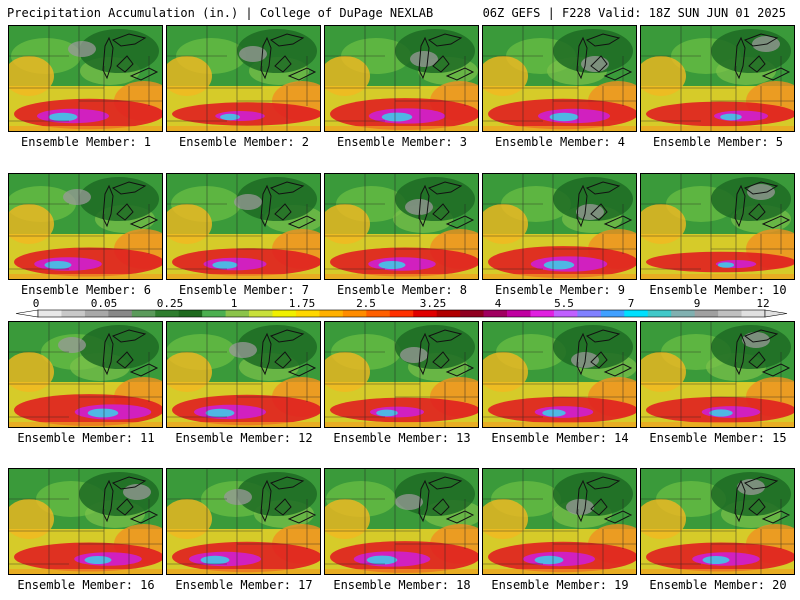 Image resolution: width=800 pixels, height=600 pixels. Describe the element at coordinates (27, 313) in the screenshot. I see `colorbar-min-arrow` at that location.